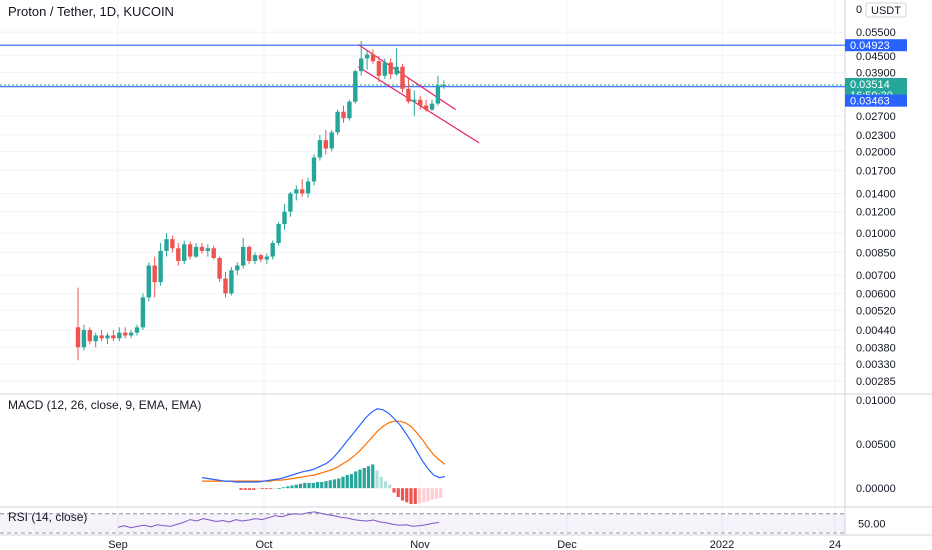 The width and height of the screenshot is (932, 550). What do you see at coordinates (870, 102) in the screenshot?
I see `support-badge-text: 0.03463` at bounding box center [870, 102].